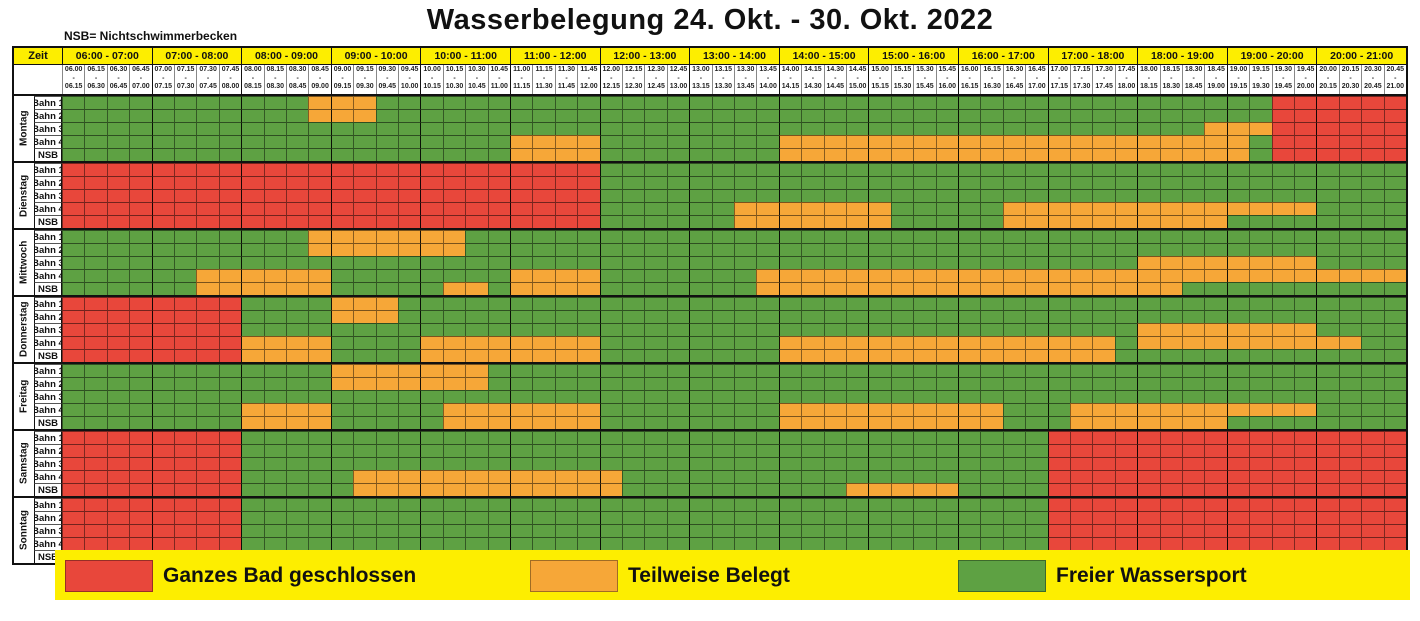 The height and width of the screenshot is (621, 1420). I want to click on legend-swatch-closed, so click(109, 576).